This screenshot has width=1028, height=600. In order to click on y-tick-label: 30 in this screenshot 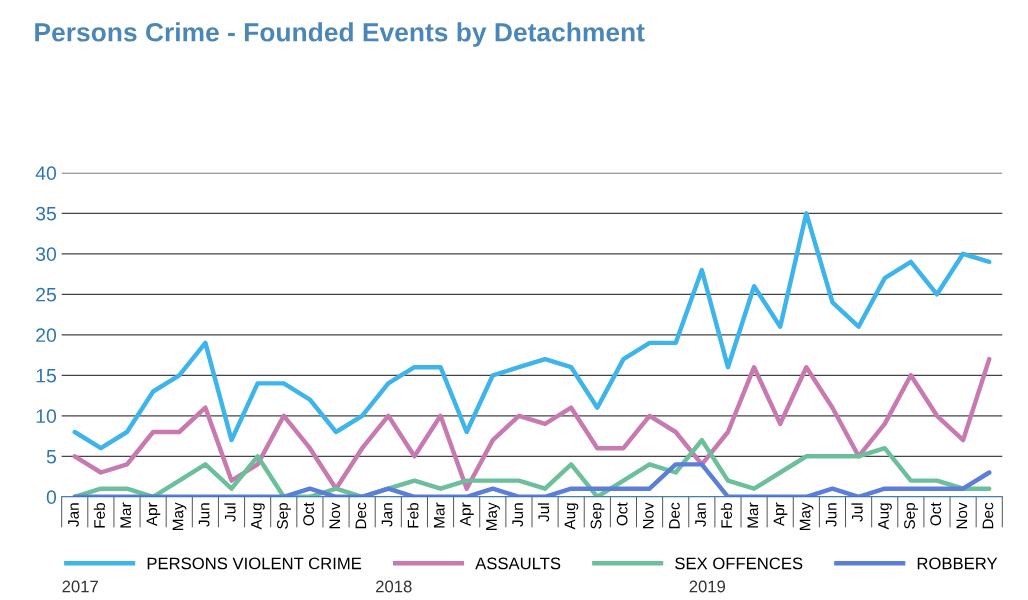, I will do `click(46, 254)`.